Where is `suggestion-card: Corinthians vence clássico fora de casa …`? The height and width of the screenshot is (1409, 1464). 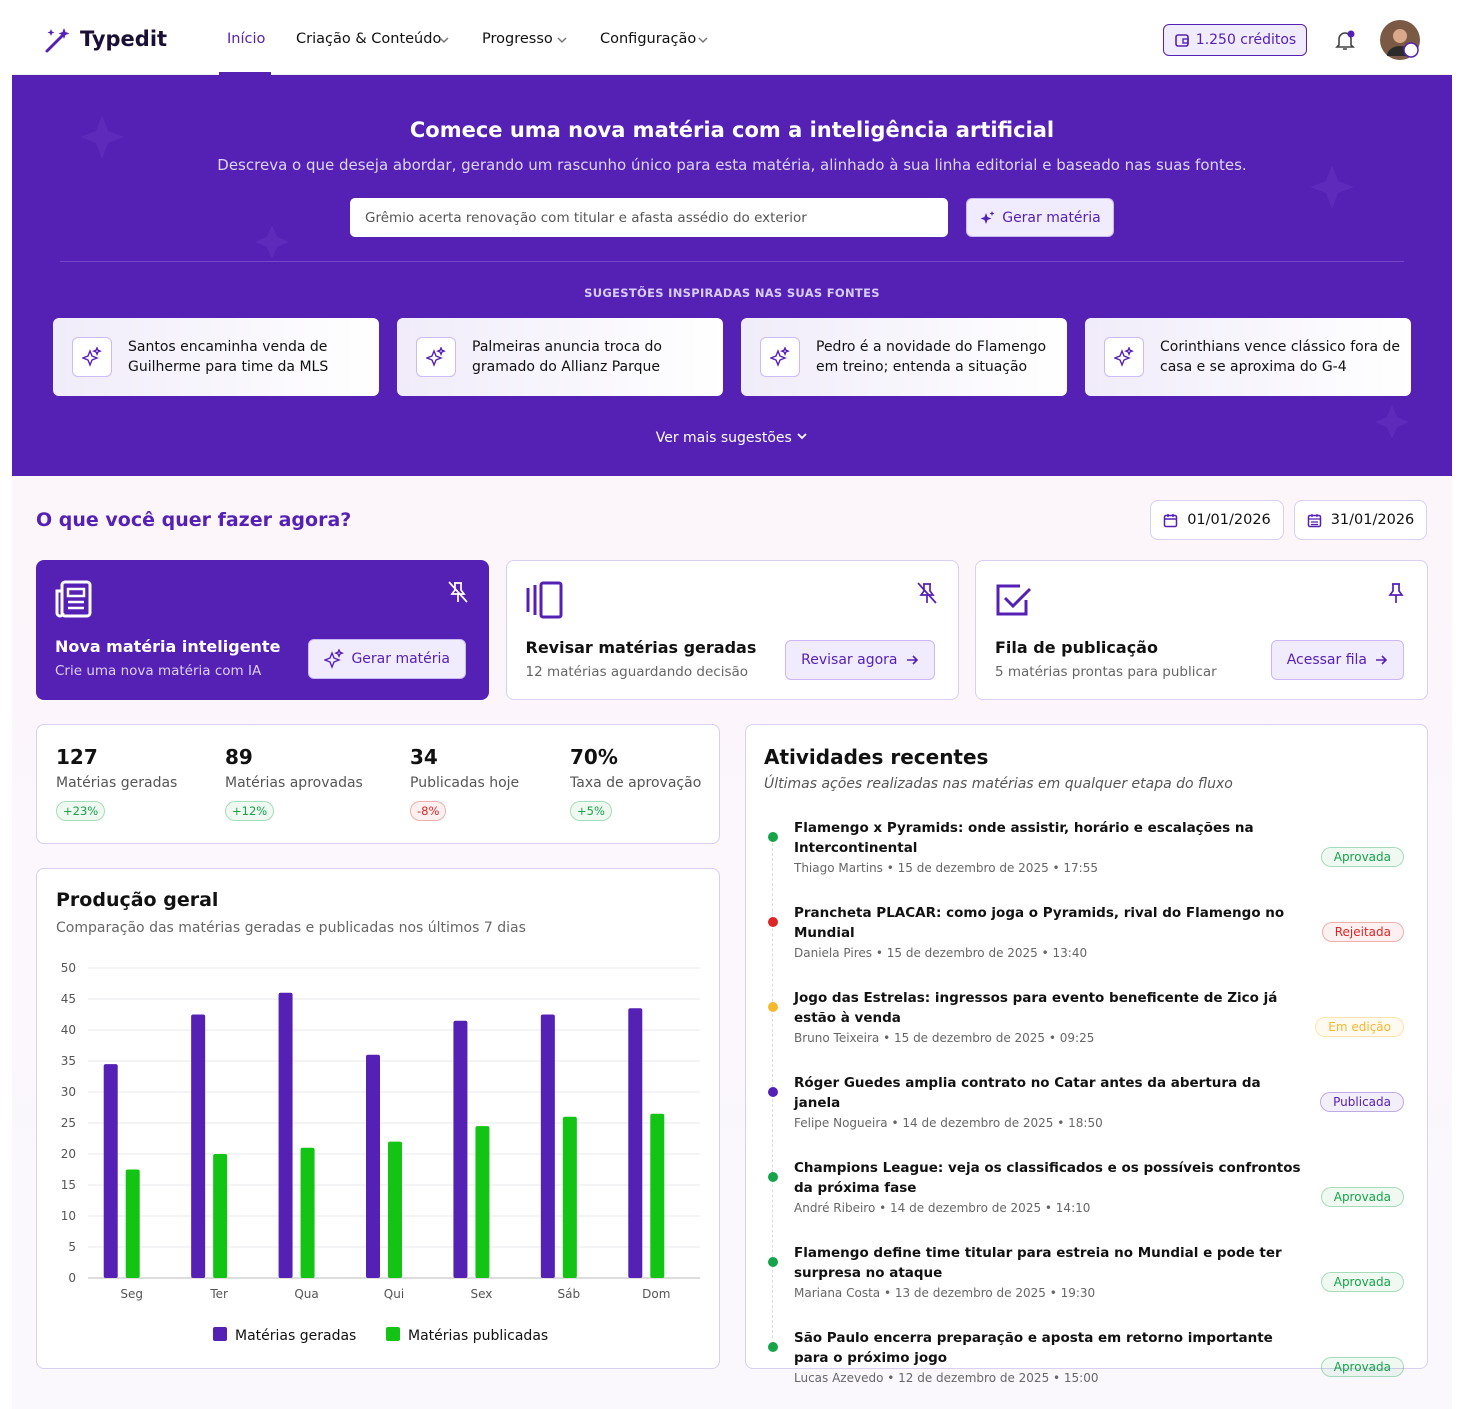 suggestion-card: Corinthians vence clássico fora de casa … is located at coordinates (1248, 357).